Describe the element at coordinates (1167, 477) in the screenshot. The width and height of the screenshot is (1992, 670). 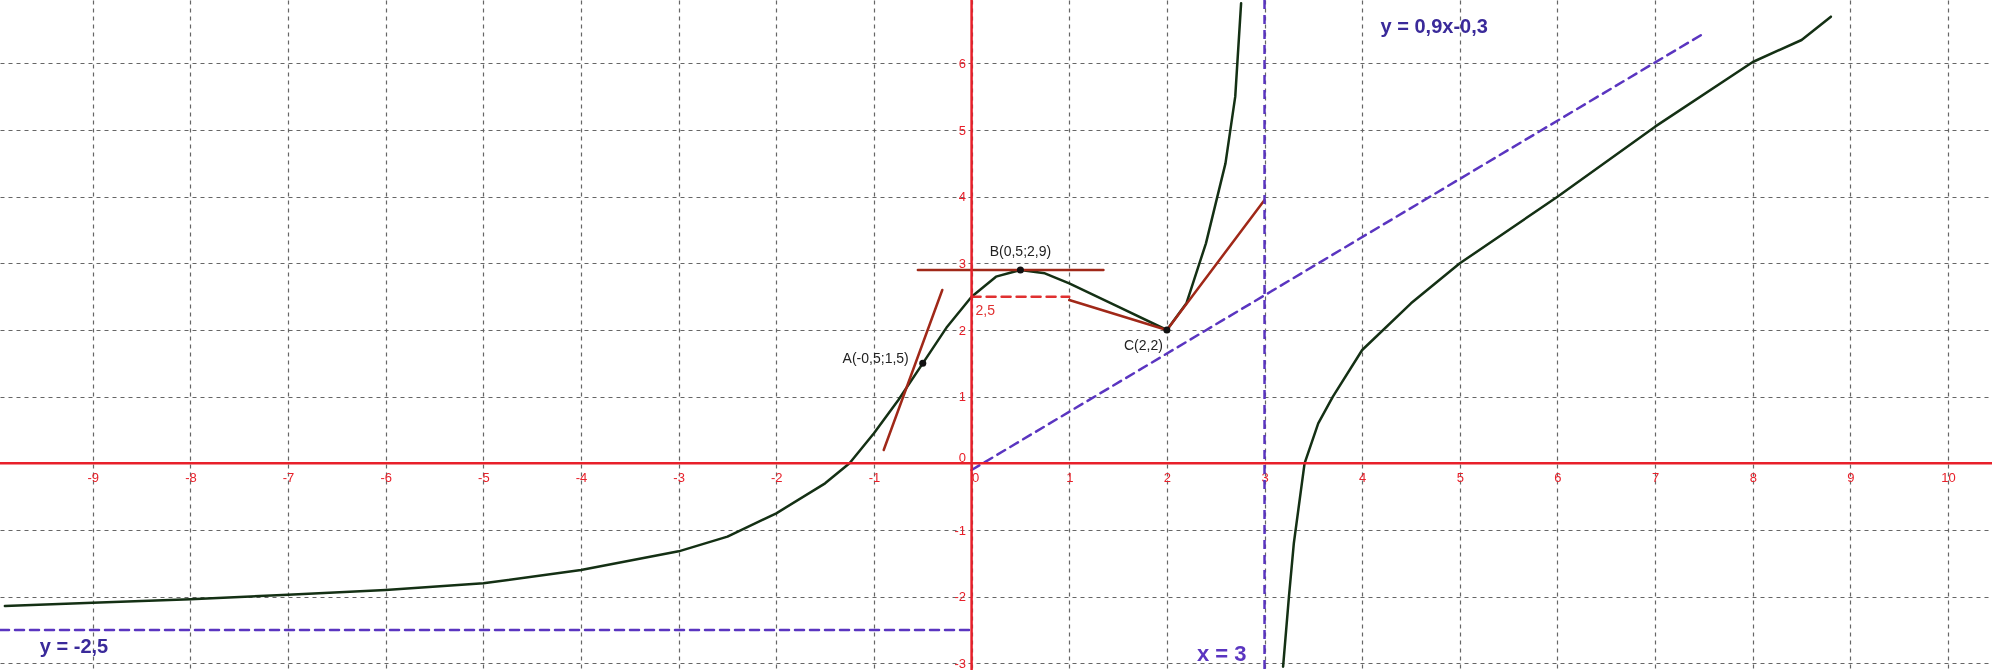
I see `x-tick-label: 2` at that location.